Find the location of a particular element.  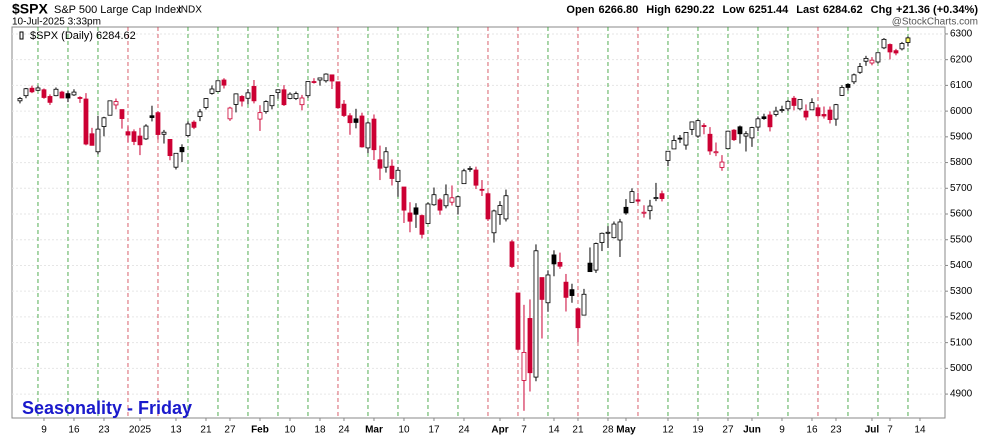

y-tick-label: 5700 is located at coordinates (961, 188).